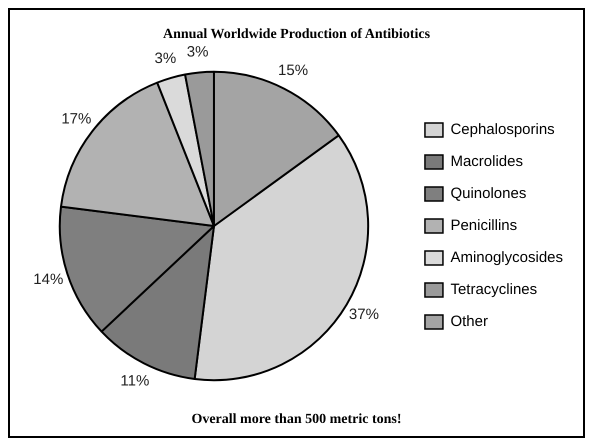 The height and width of the screenshot is (446, 593). Describe the element at coordinates (48, 279) in the screenshot. I see `data-label: 14%` at that location.